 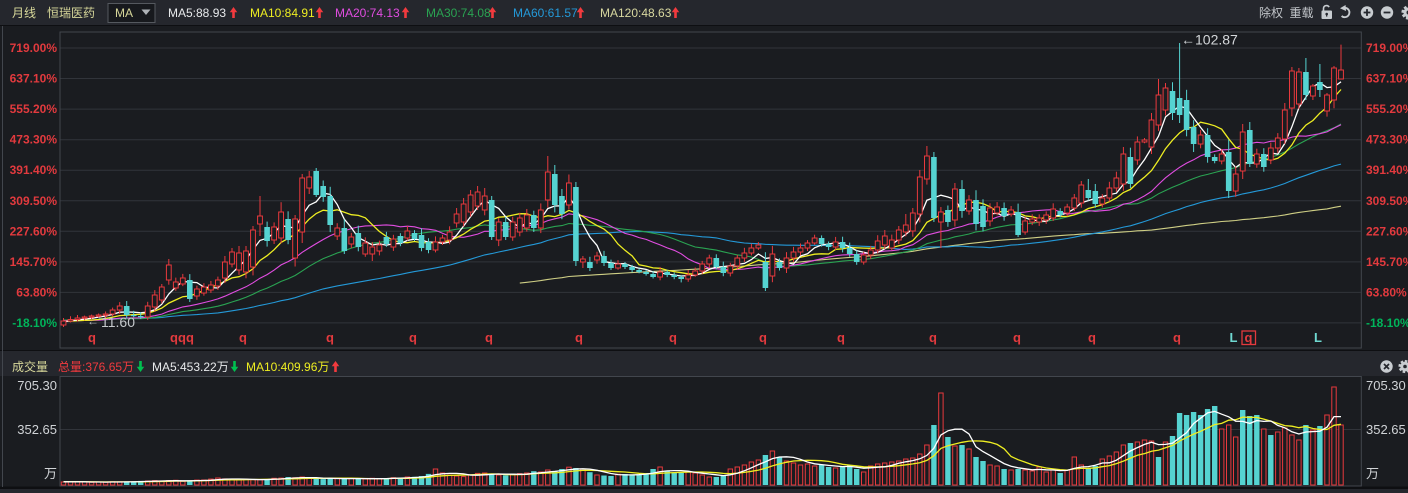 What do you see at coordinates (30, 366) in the screenshot?
I see `svg-text: 成交量` at bounding box center [30, 366].